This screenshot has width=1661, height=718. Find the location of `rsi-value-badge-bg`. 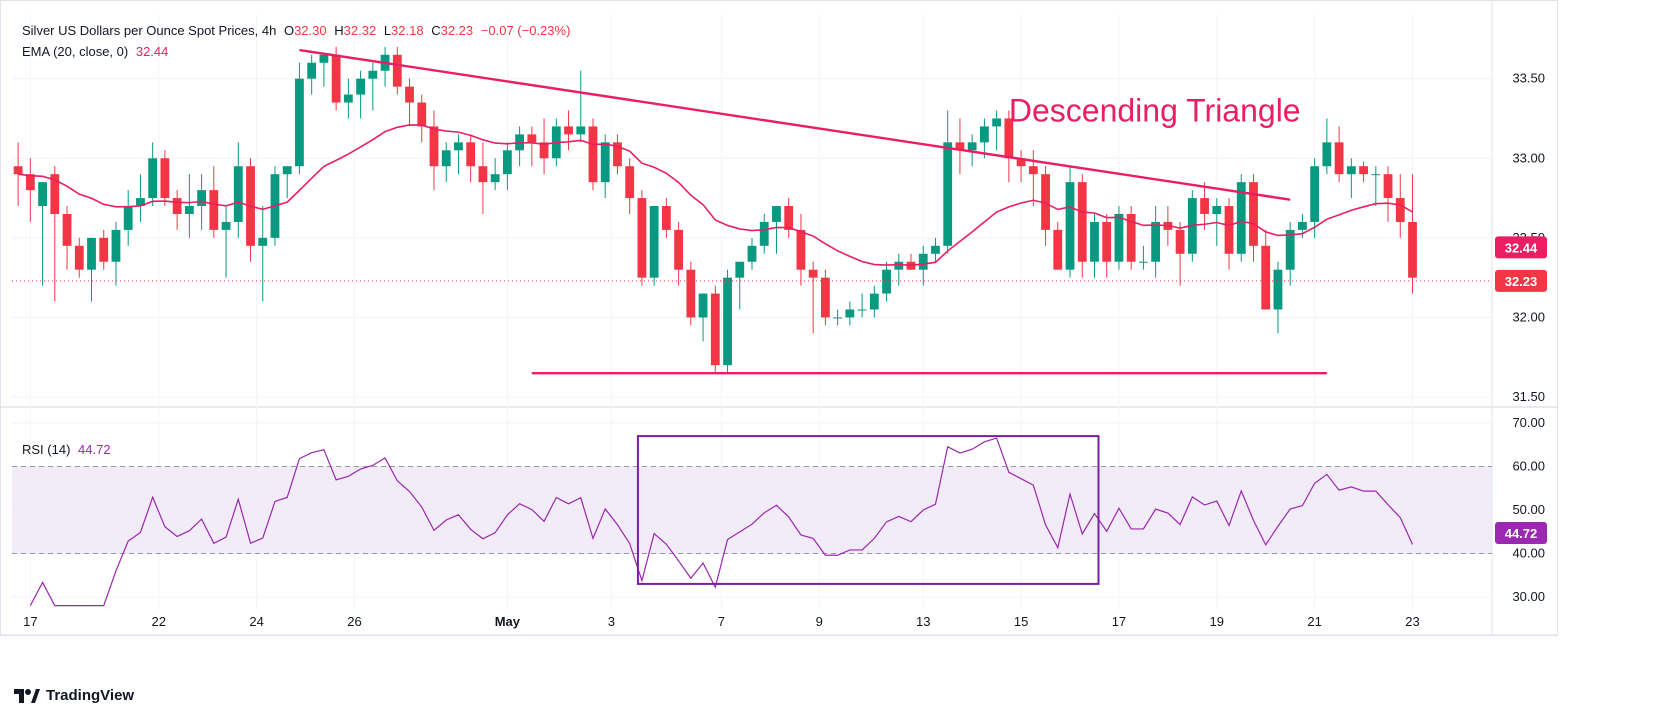

rsi-value-badge-bg is located at coordinates (1521, 532).